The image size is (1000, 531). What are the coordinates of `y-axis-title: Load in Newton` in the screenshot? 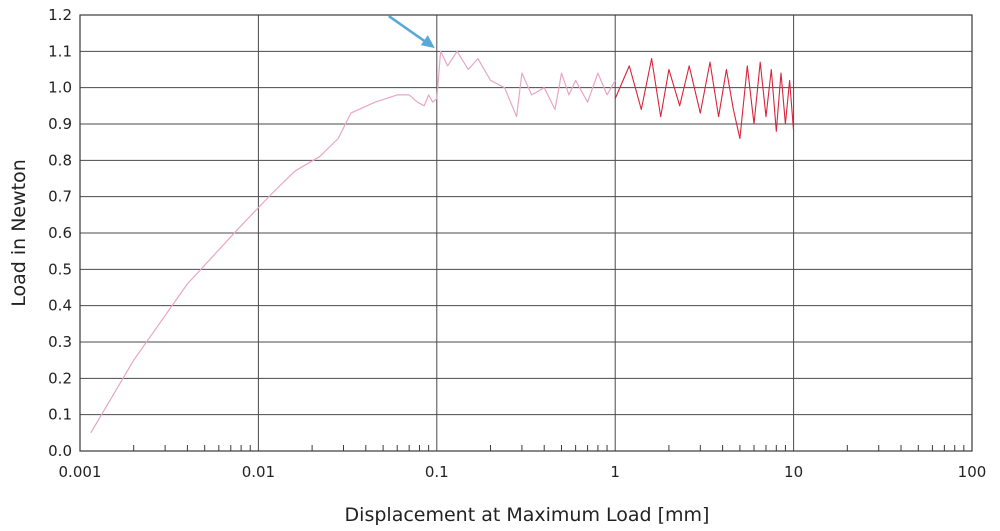 It's located at (19, 233).